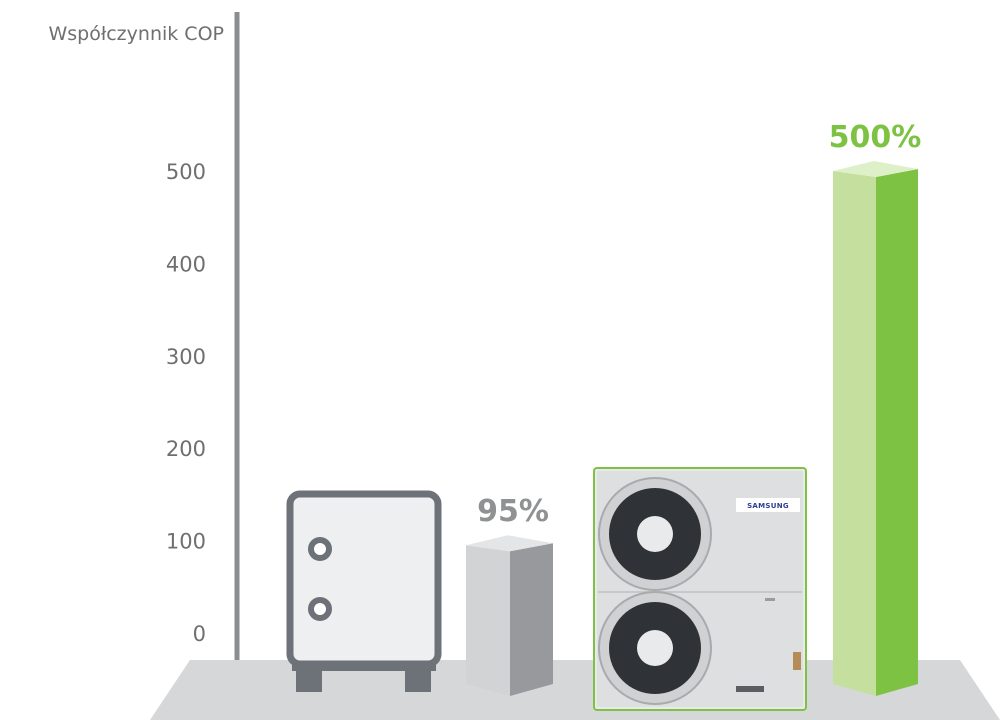  What do you see at coordinates (854, 433) in the screenshot?
I see `bar-heat-pump-front` at bounding box center [854, 433].